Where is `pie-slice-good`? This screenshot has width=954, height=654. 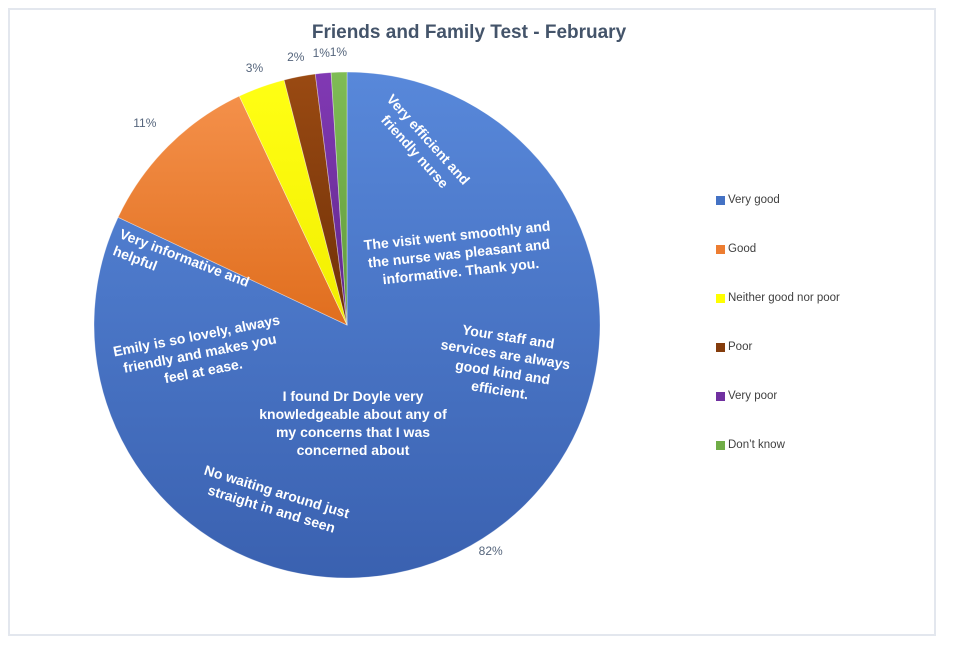 pie-slice-good is located at coordinates (232, 210).